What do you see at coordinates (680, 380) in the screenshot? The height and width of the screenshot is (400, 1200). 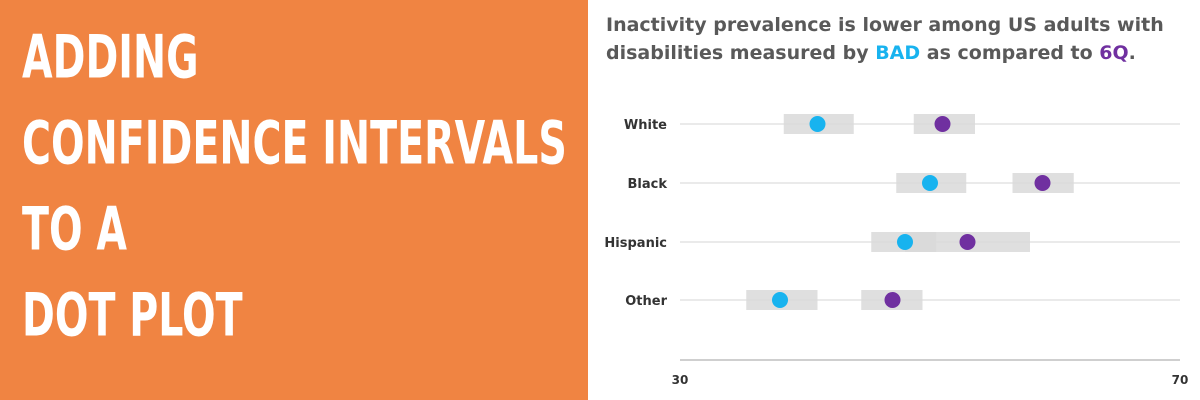 I see `x-tick-label: 30` at bounding box center [680, 380].